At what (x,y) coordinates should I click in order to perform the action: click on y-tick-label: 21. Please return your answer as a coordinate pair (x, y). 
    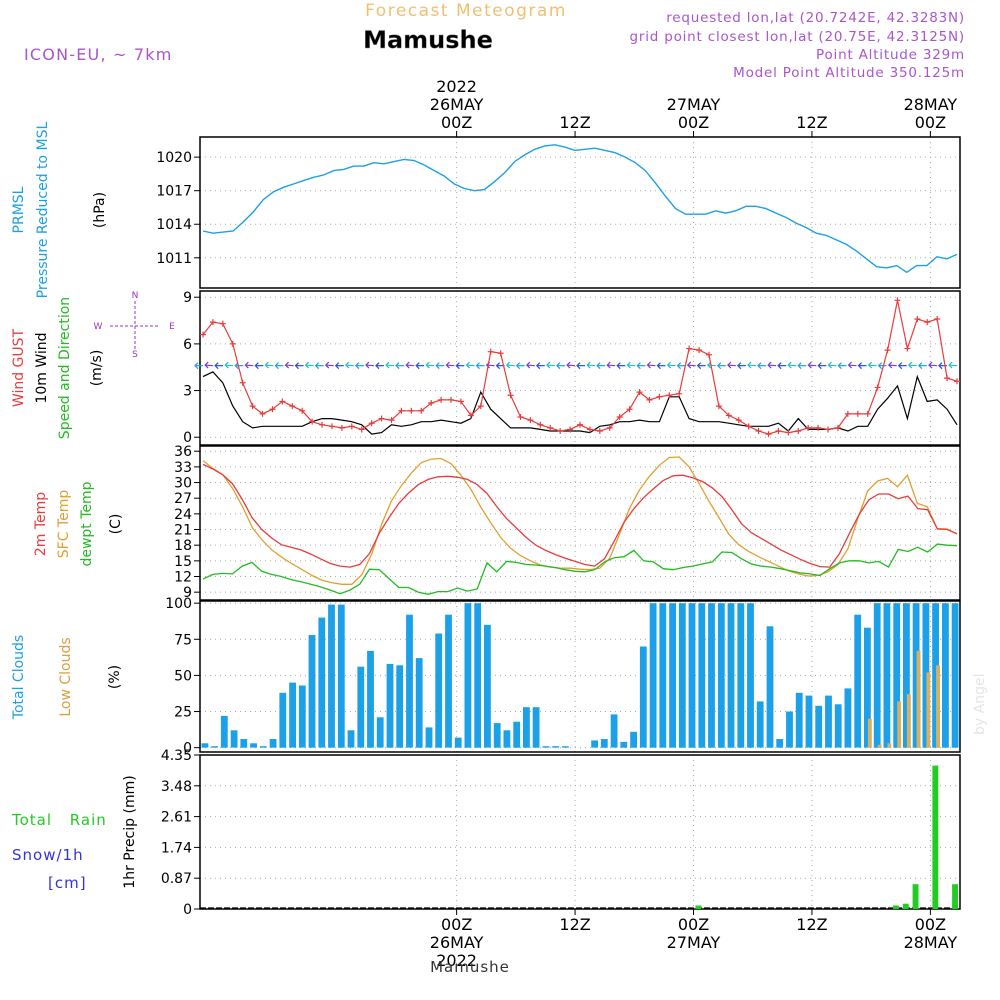
    Looking at the image, I should click on (183, 531).